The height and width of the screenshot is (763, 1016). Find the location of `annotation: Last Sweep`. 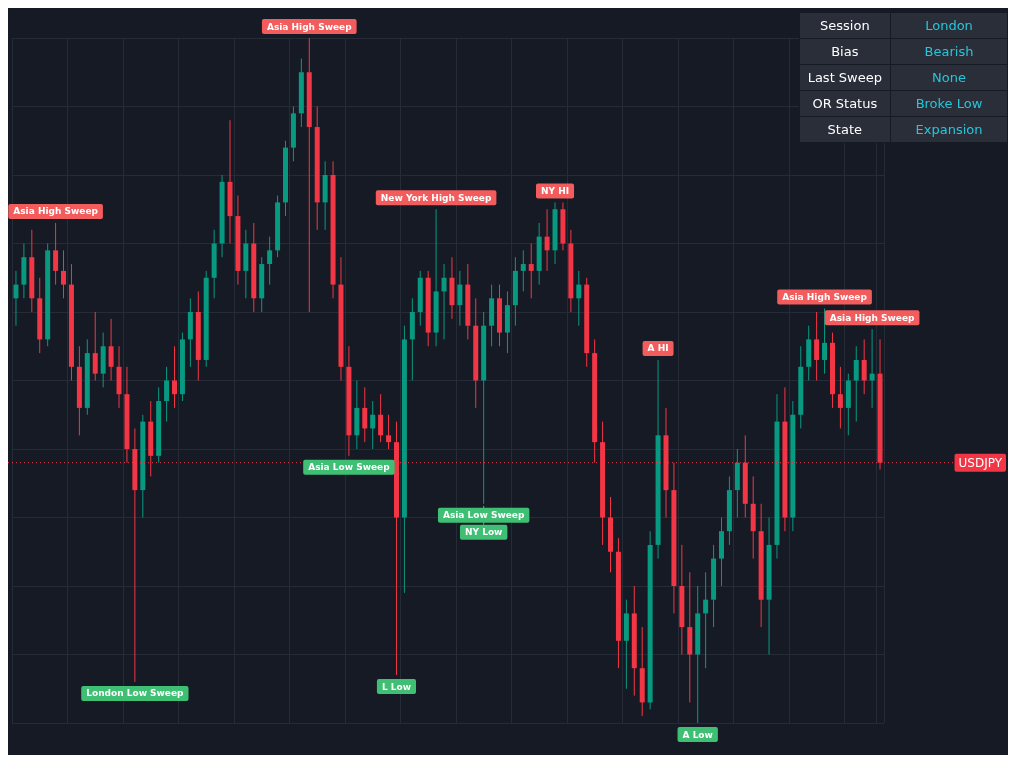

annotation: Last Sweep is located at coordinates (845, 77).